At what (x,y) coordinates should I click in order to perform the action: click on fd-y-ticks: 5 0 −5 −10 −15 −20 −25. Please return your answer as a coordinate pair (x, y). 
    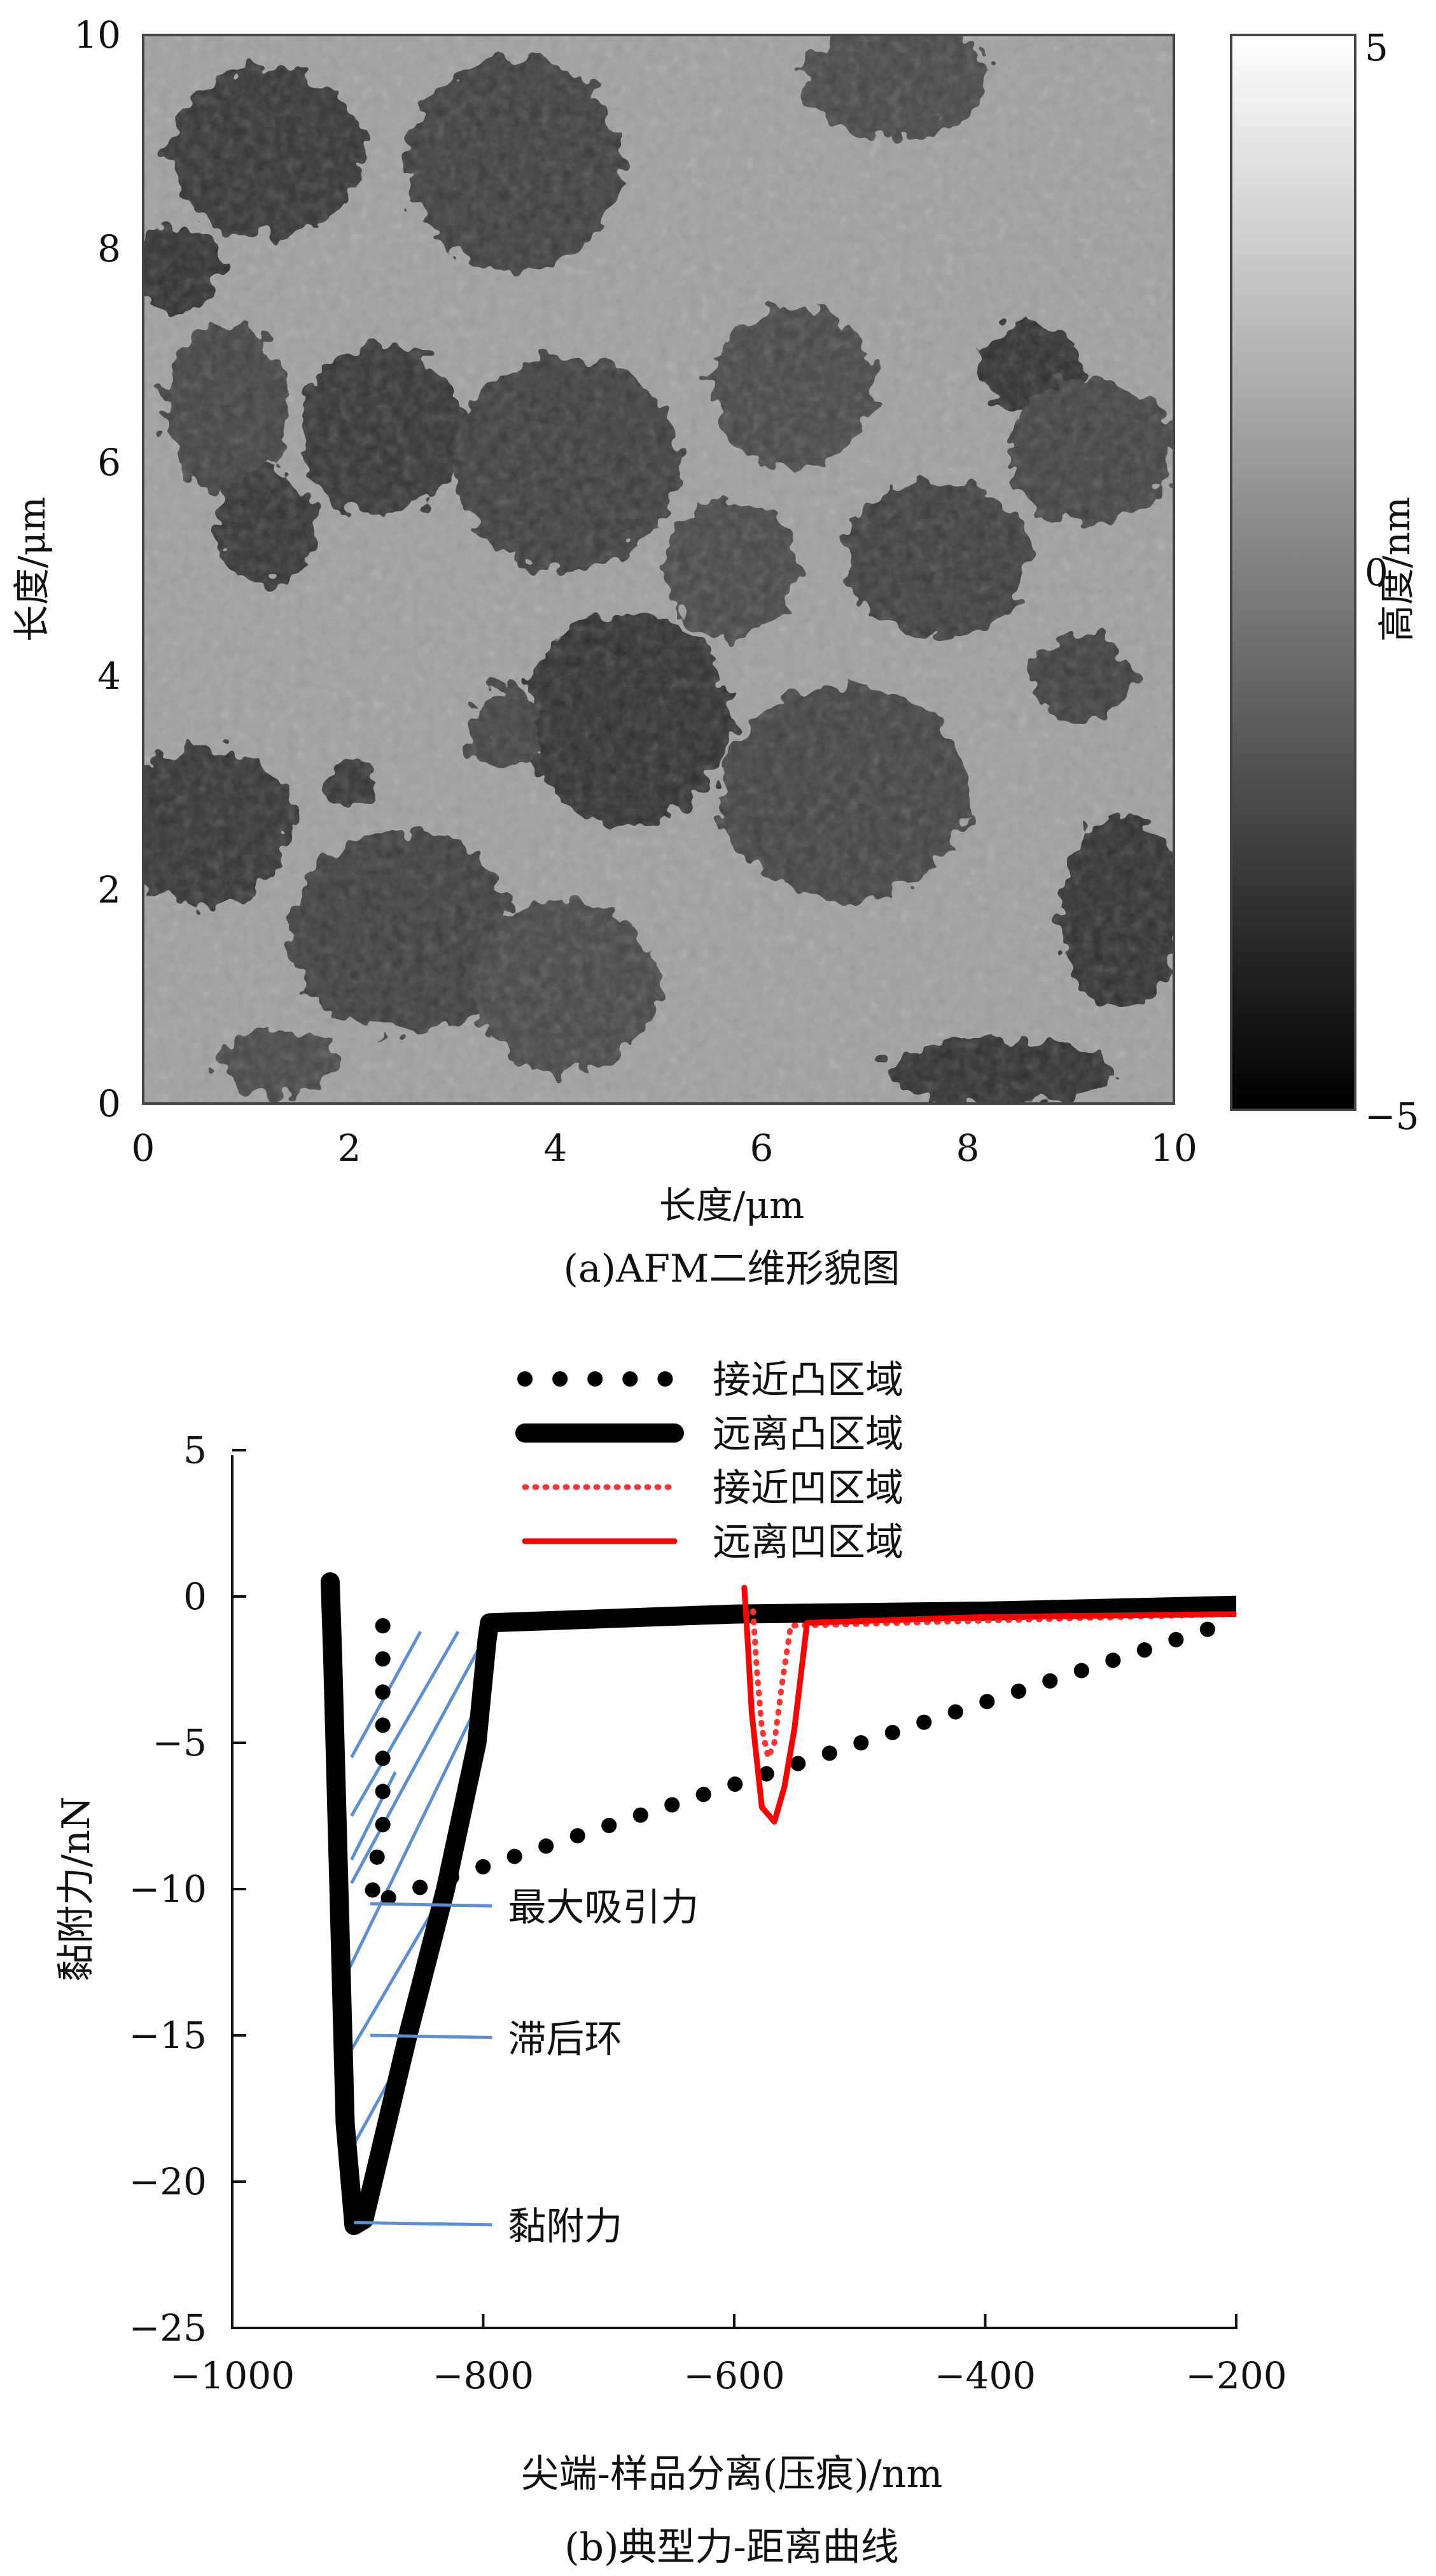
    Looking at the image, I should click on (188, 1889).